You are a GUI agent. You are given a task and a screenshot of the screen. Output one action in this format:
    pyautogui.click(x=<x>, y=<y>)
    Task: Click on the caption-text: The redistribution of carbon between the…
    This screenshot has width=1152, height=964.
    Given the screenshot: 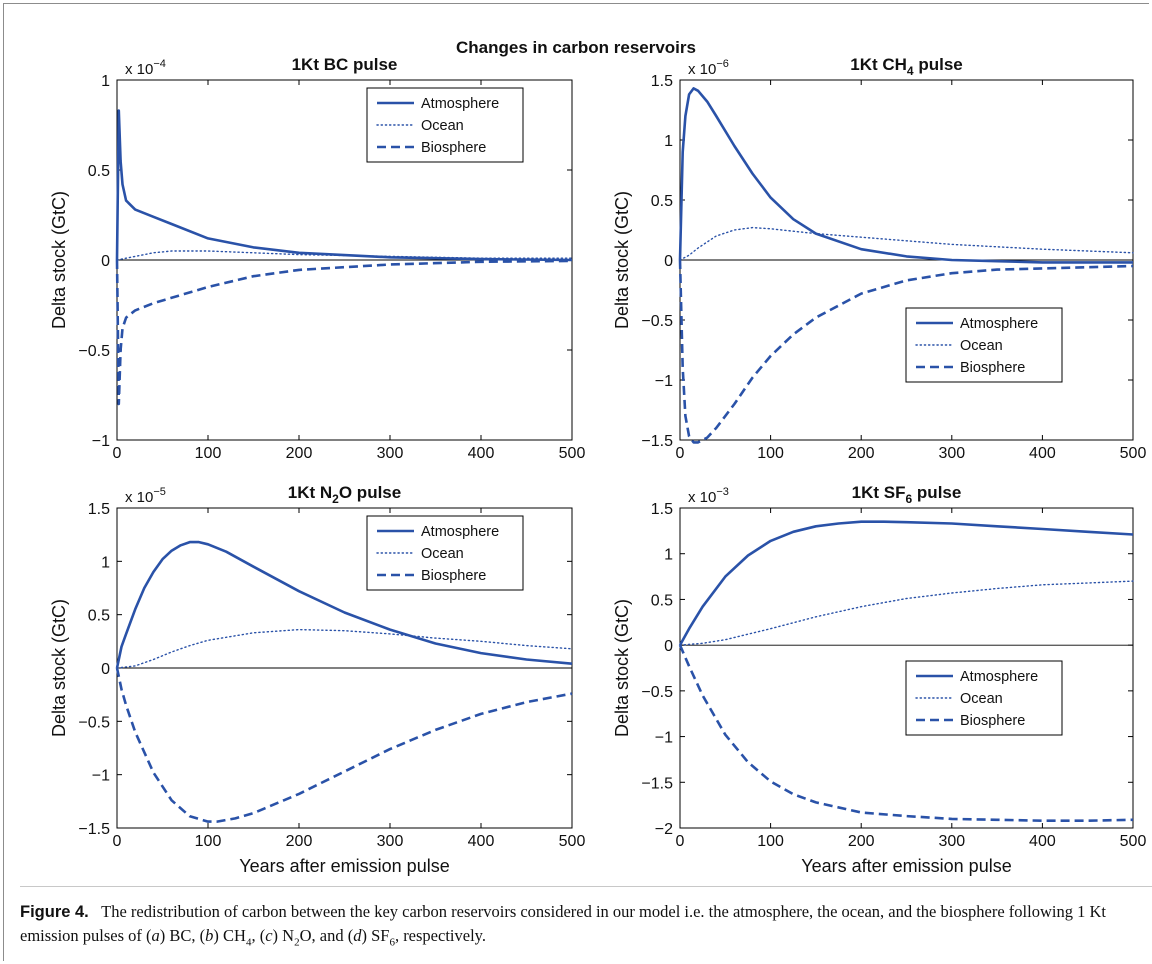 What is the action you would take?
    pyautogui.click(x=563, y=925)
    